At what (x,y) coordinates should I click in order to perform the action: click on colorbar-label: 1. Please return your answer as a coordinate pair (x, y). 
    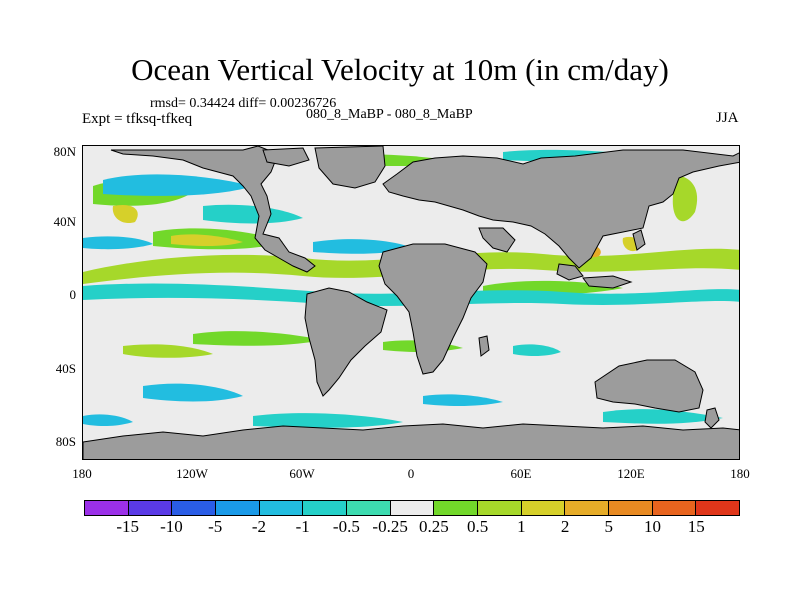
    Looking at the image, I should click on (521, 526).